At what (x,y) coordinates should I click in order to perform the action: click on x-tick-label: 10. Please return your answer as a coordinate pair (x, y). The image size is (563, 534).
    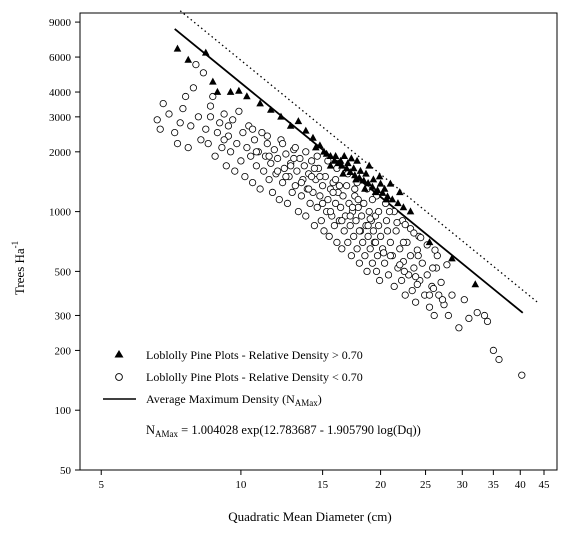
    Looking at the image, I should click on (241, 485).